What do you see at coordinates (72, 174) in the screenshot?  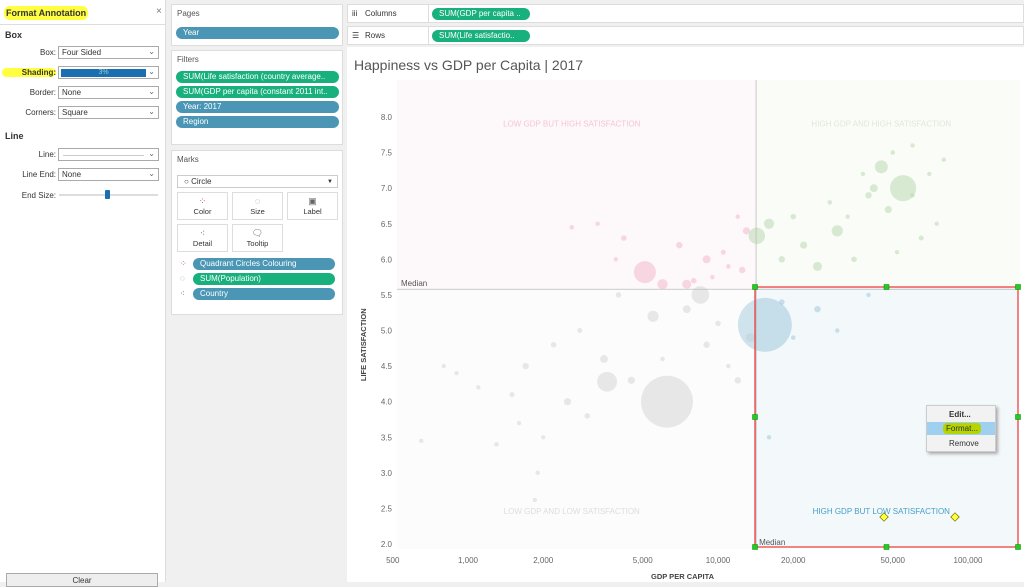 I see `line-end-value: None` at bounding box center [72, 174].